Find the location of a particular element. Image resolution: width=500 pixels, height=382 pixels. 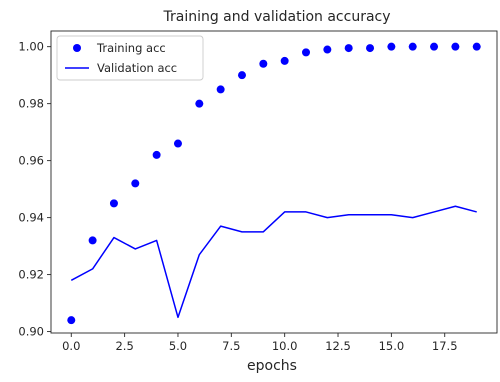

y-tick-label: 1.00 is located at coordinates (31, 47).